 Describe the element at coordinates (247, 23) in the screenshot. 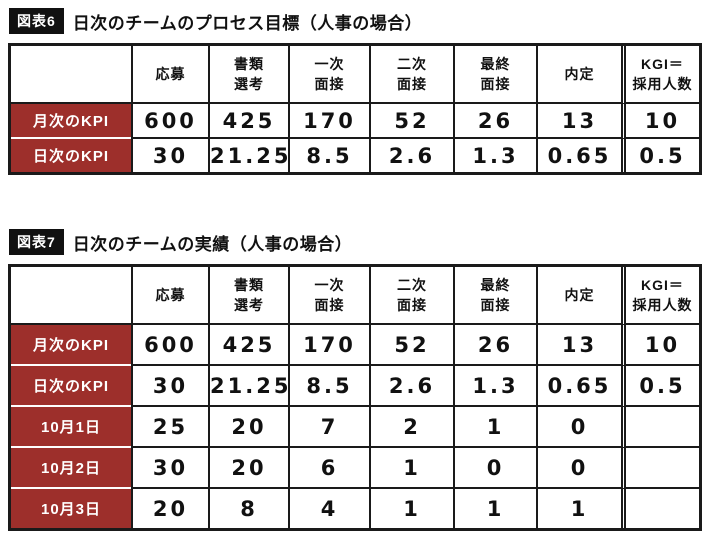

I see `figure-6-title: 日次のチームのプロセス目標（人事の場合）` at that location.